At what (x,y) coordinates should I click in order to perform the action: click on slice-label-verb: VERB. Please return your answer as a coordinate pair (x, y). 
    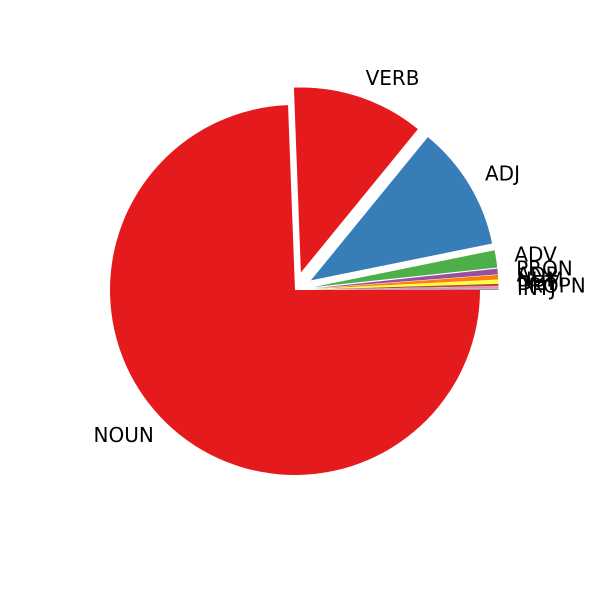
    Looking at the image, I should click on (393, 78).